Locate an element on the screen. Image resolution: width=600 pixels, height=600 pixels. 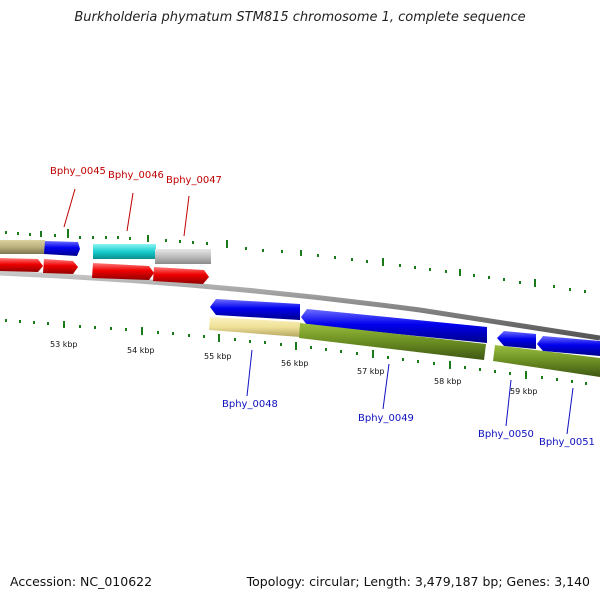
lower-tick-ring is located at coordinates (296, 352).